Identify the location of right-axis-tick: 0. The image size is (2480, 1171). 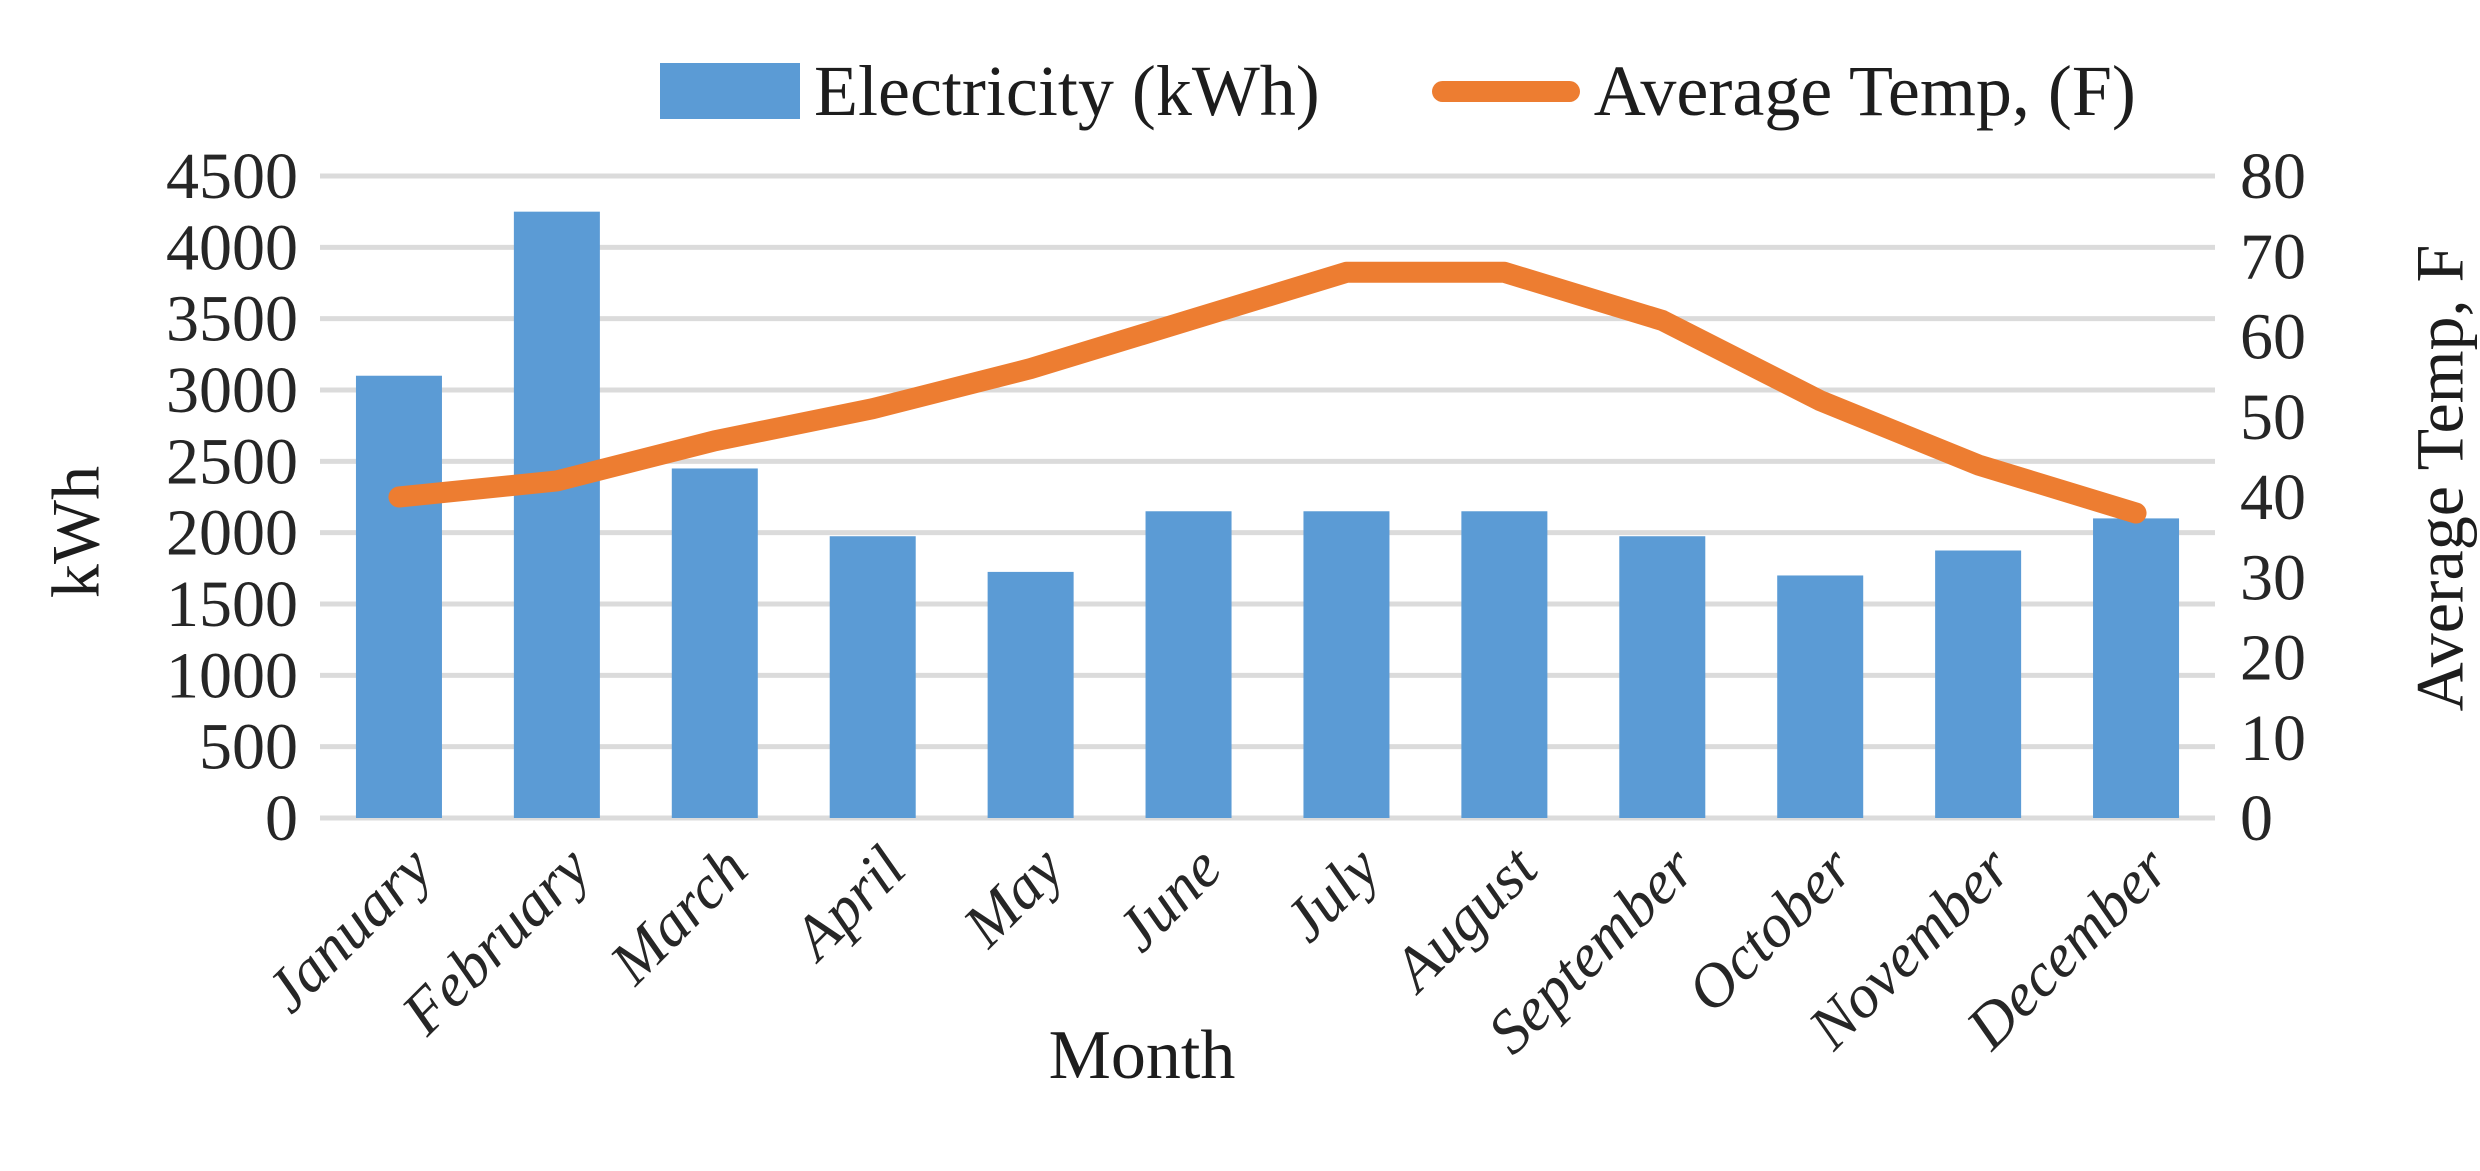
(2256, 818).